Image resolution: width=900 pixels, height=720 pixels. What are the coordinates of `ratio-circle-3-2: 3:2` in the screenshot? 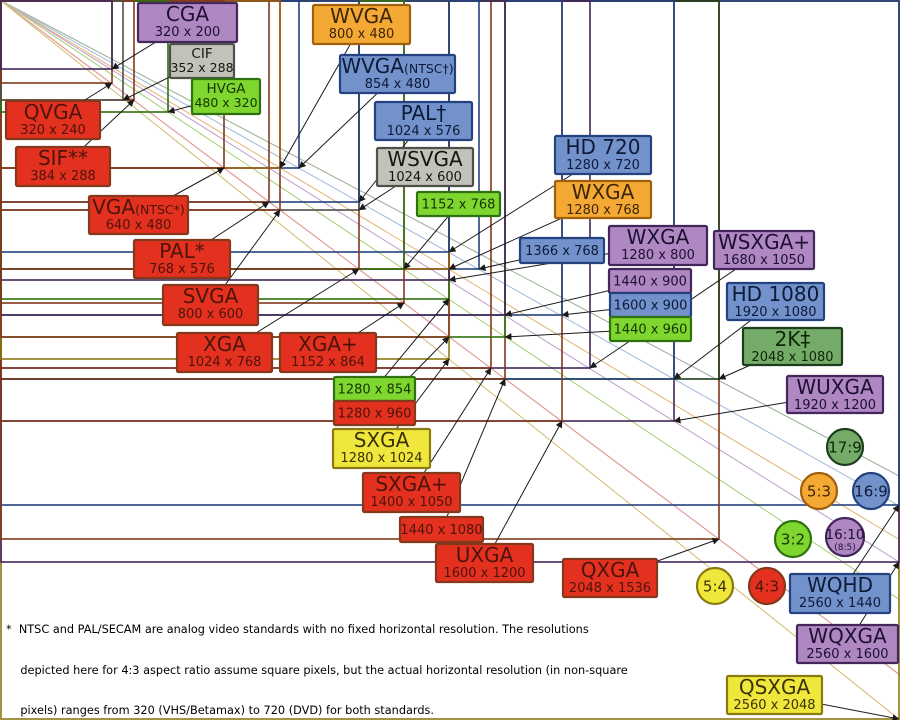 It's located at (793, 539).